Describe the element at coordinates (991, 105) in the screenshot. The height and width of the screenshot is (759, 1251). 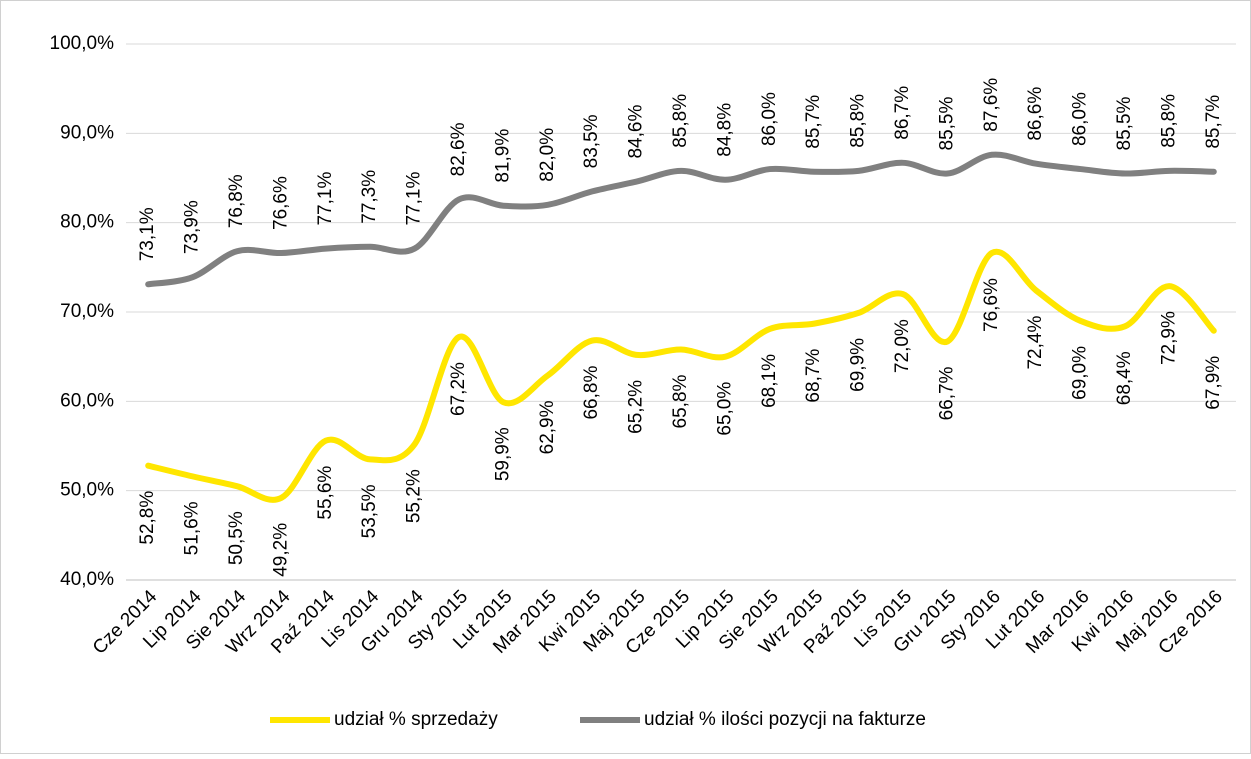
I see `data-label: 87,6%` at that location.